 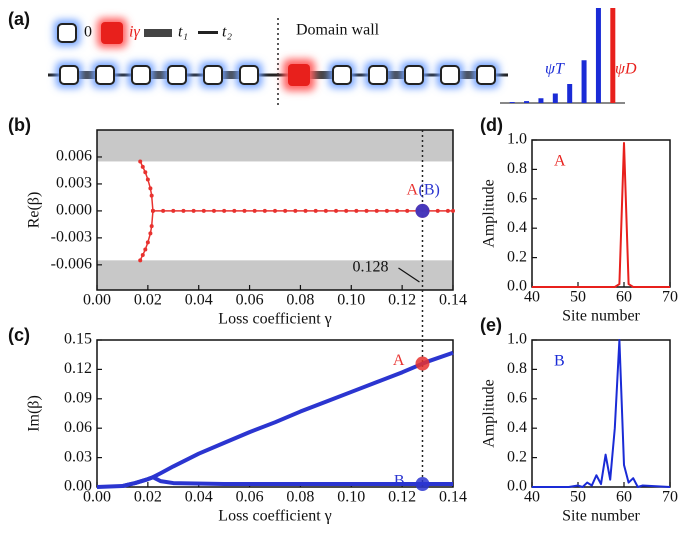 I want to click on x-tick-label: 0.10, so click(x=351, y=300).